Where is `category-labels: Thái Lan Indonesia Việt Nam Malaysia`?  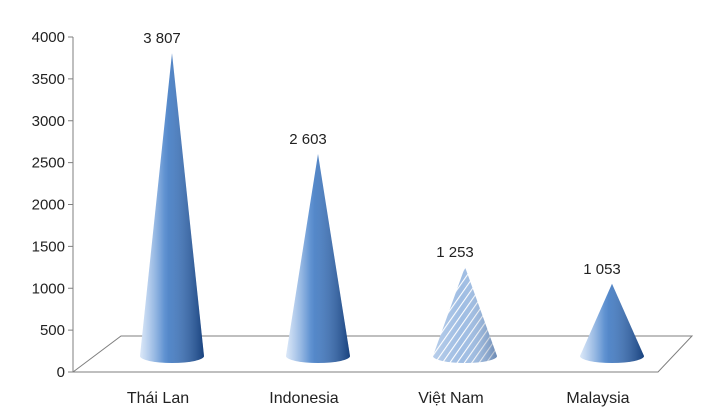
category-labels: Thái Lan Indonesia Việt Nam Malaysia is located at coordinates (378, 398).